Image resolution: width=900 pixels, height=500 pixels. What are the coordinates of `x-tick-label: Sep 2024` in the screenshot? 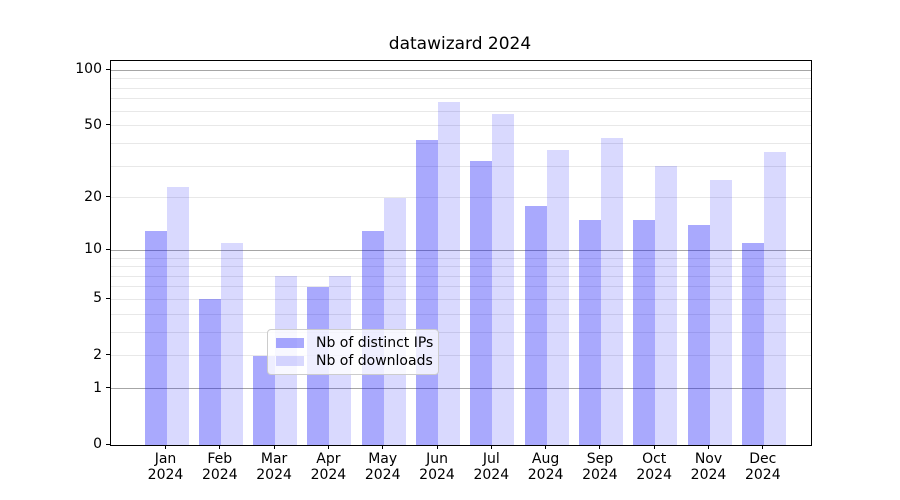 It's located at (600, 467).